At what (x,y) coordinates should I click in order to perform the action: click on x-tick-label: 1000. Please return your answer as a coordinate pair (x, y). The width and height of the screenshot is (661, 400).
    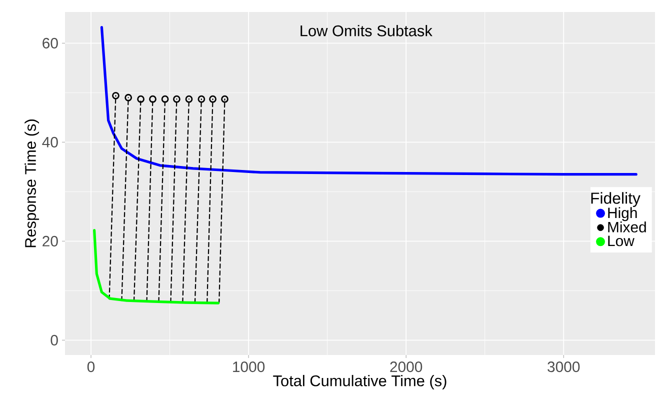
    Looking at the image, I should click on (249, 367).